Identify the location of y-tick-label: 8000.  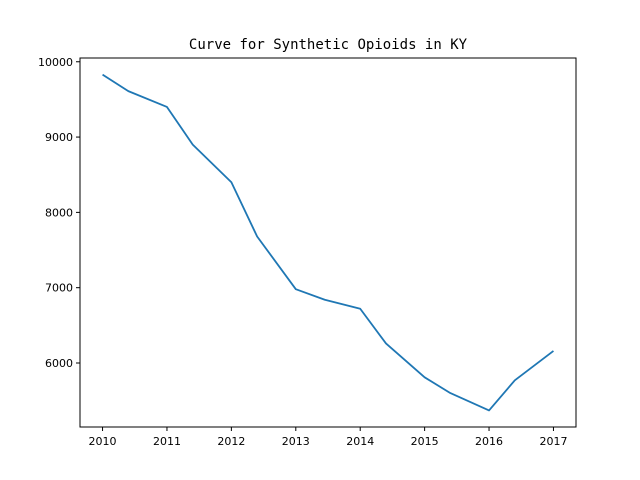
(59, 212).